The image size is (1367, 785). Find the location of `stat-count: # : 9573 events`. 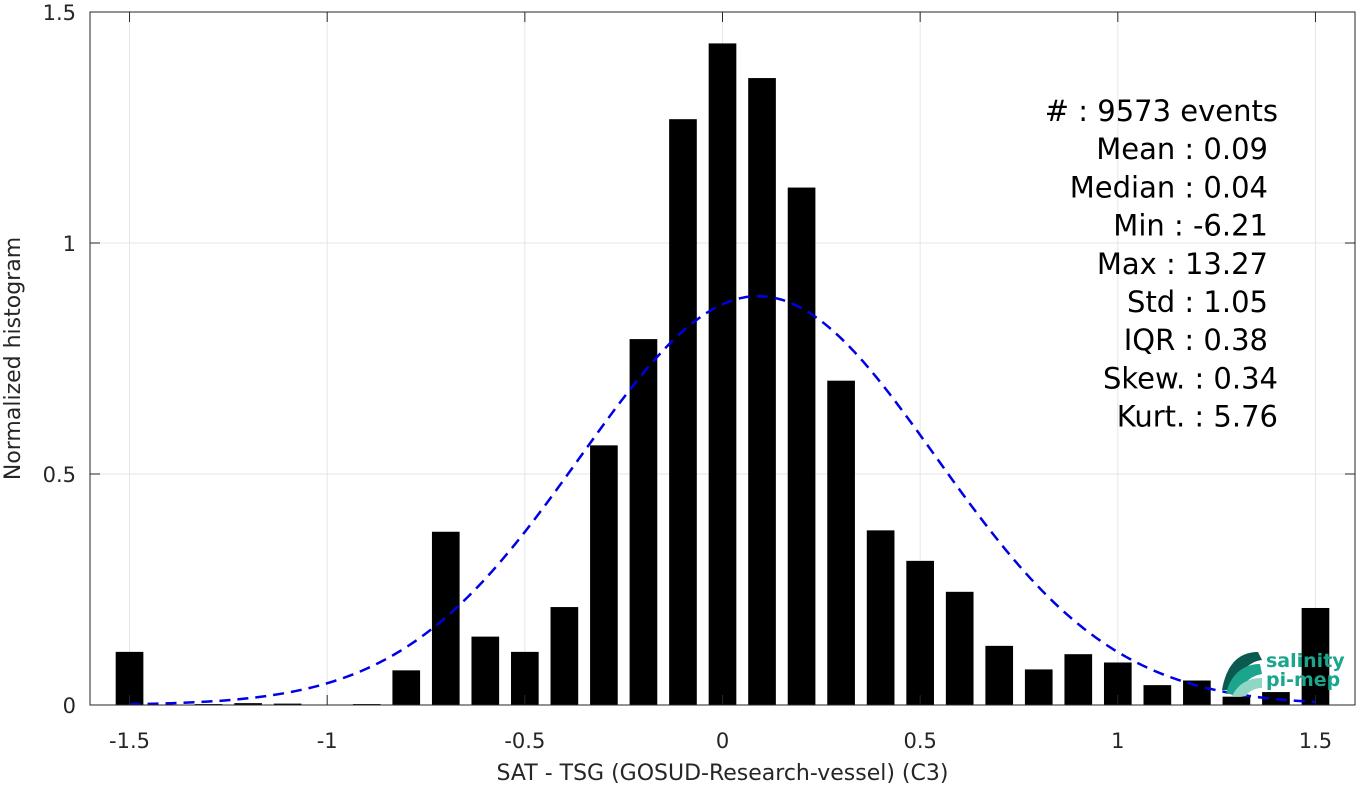

stat-count: # : 9573 events is located at coordinates (1161, 111).